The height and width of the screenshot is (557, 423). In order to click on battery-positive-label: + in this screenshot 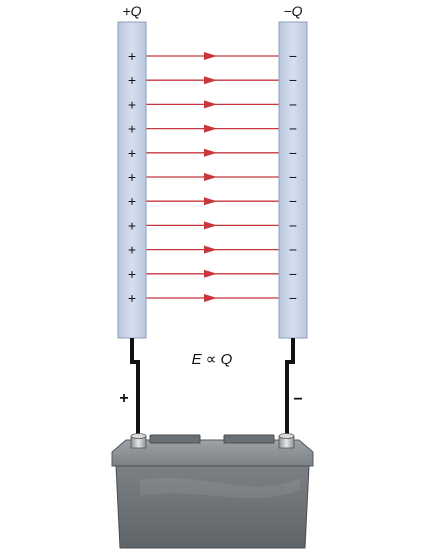, I will do `click(123, 398)`.